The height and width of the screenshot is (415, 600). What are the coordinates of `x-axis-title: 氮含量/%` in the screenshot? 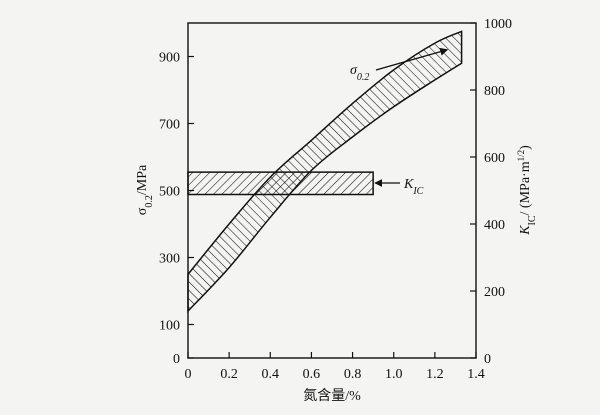 It's located at (332, 396).